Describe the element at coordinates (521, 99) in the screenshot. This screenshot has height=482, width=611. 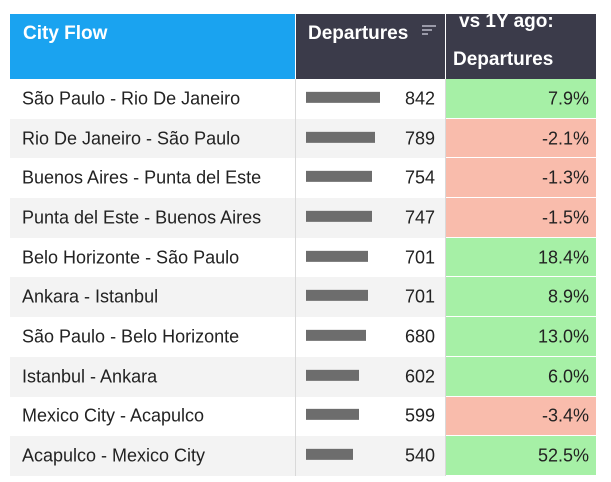
I see `change-cell: 7.9%` at that location.